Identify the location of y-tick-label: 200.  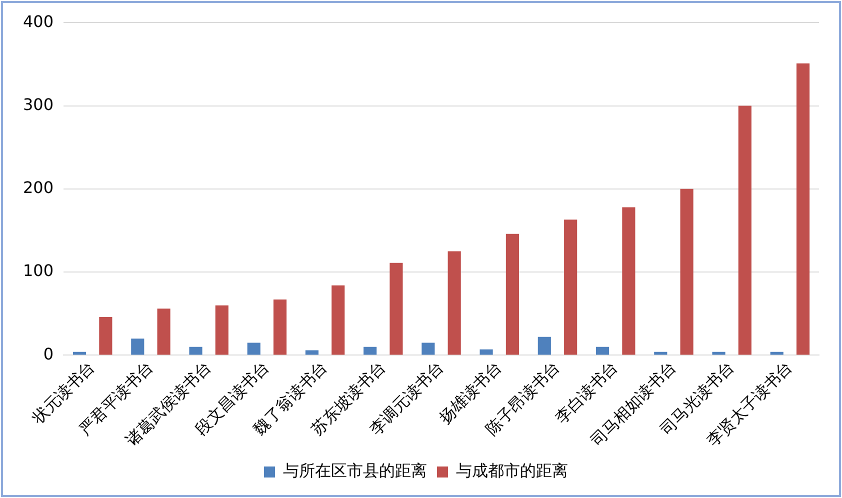
(38, 188).